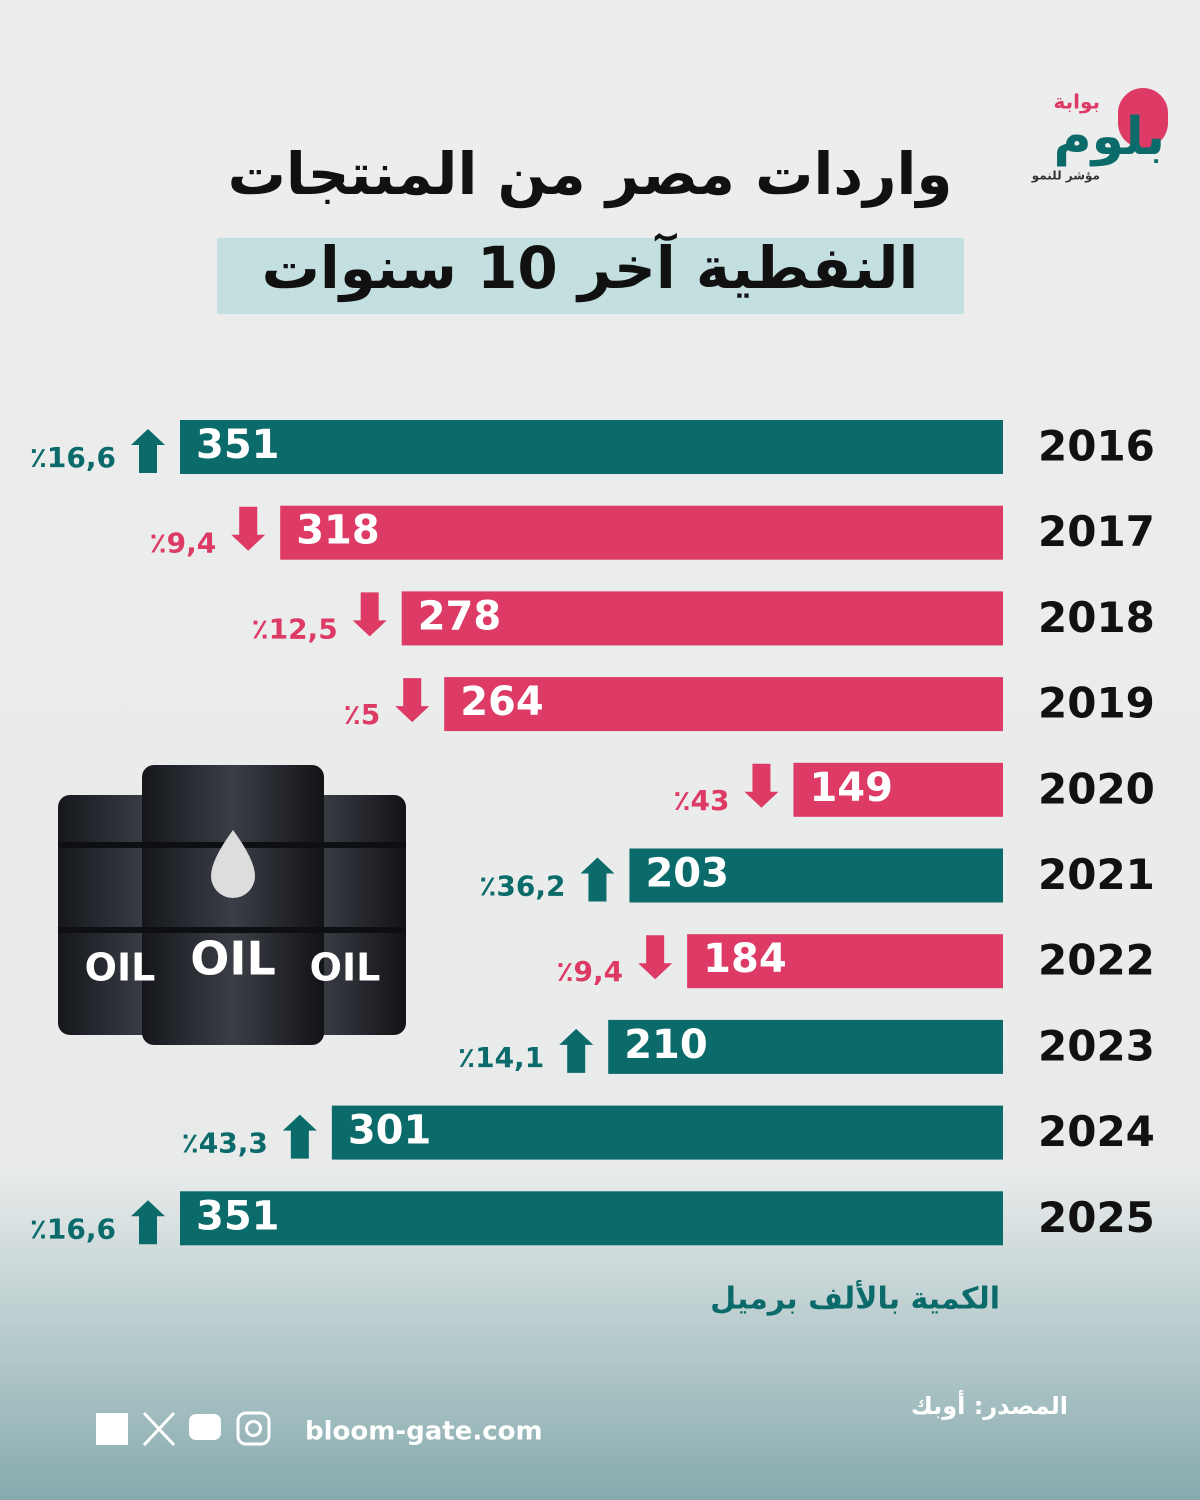 This screenshot has height=1500, width=1200. I want to click on youtube-icon, so click(205, 1427).